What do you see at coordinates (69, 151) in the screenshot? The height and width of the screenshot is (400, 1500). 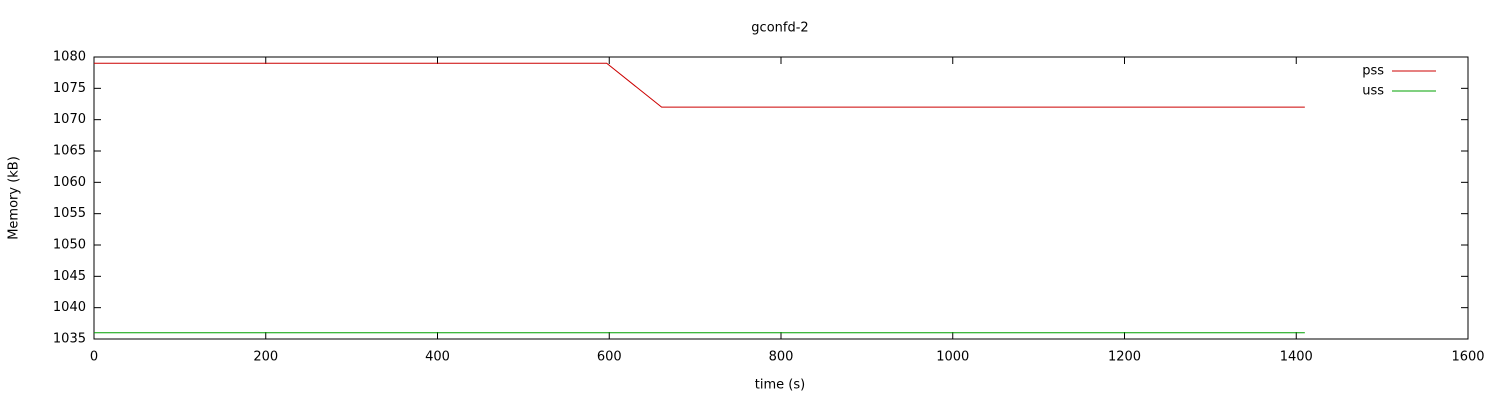 I see `y-tick-label: 1065` at bounding box center [69, 151].